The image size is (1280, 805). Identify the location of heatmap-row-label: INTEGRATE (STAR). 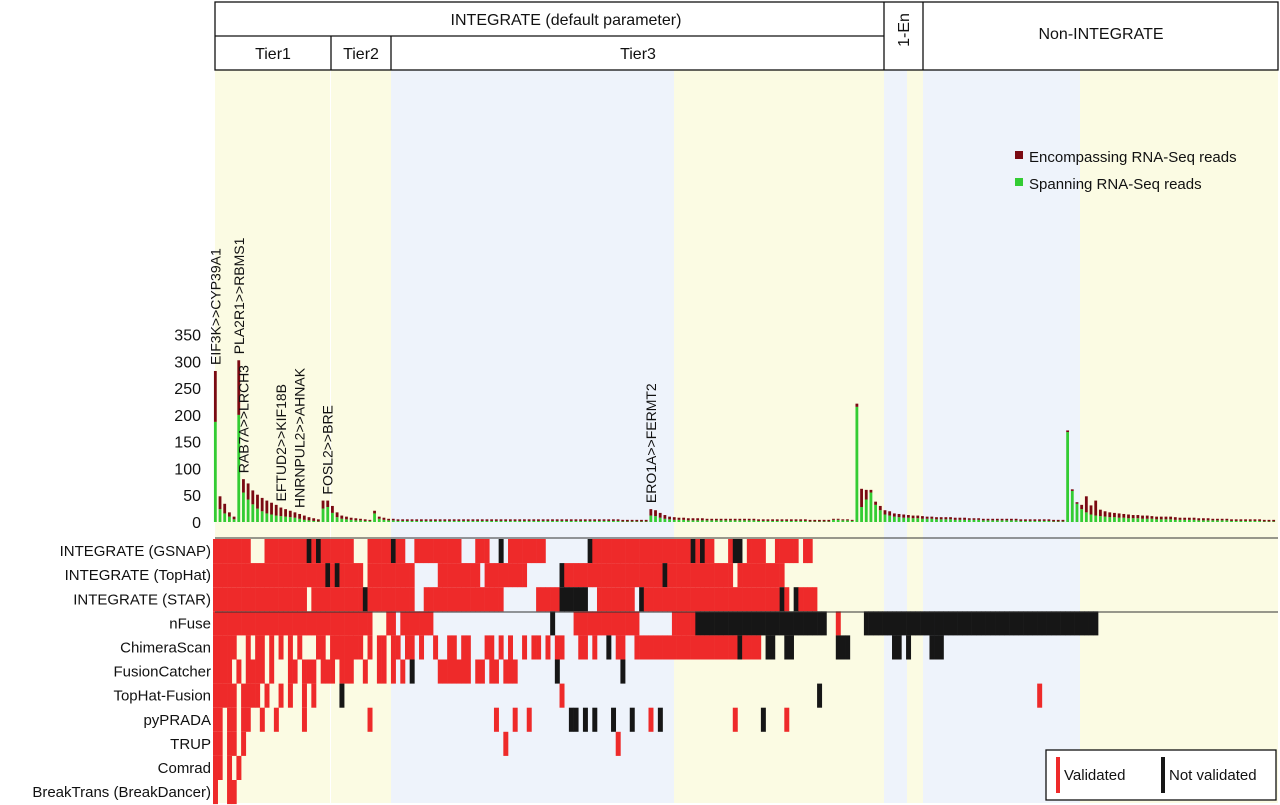
(142, 599).